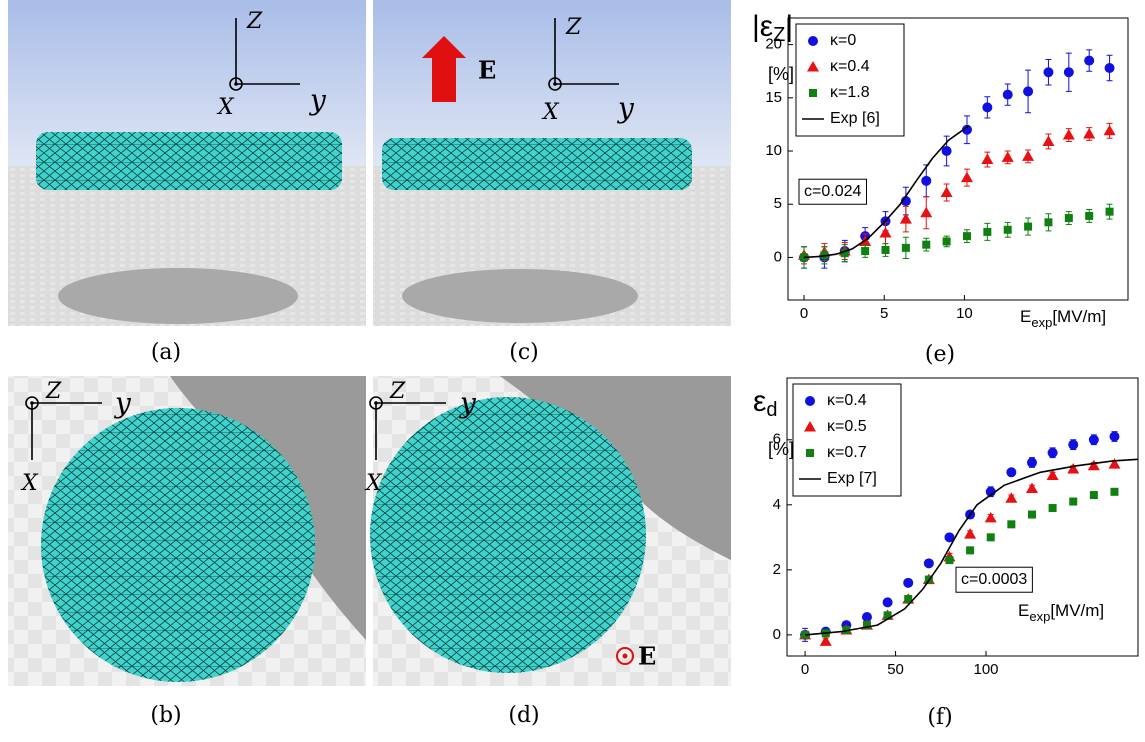 The height and width of the screenshot is (742, 1145). What do you see at coordinates (964, 313) in the screenshot?
I see `x-tick-label: 10` at bounding box center [964, 313].